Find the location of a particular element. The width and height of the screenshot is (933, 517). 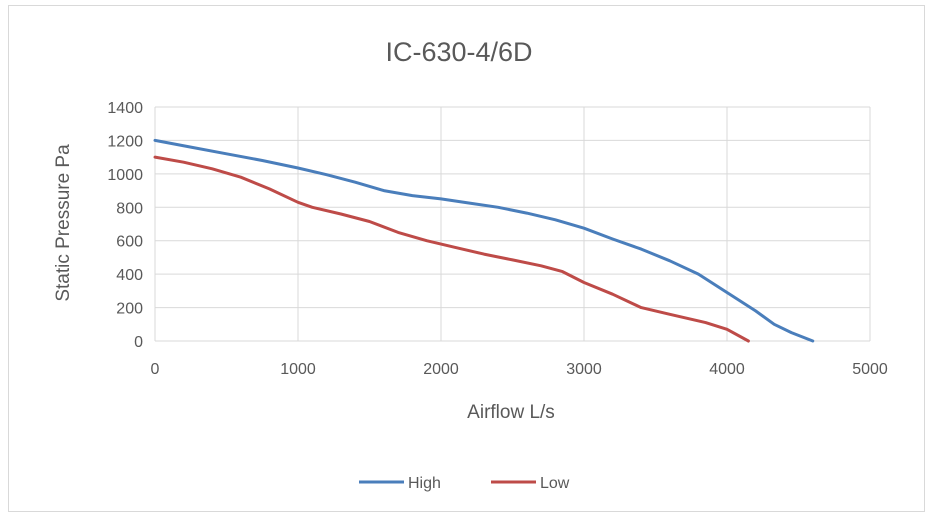

y-tick-label: 1000 is located at coordinates (125, 175).